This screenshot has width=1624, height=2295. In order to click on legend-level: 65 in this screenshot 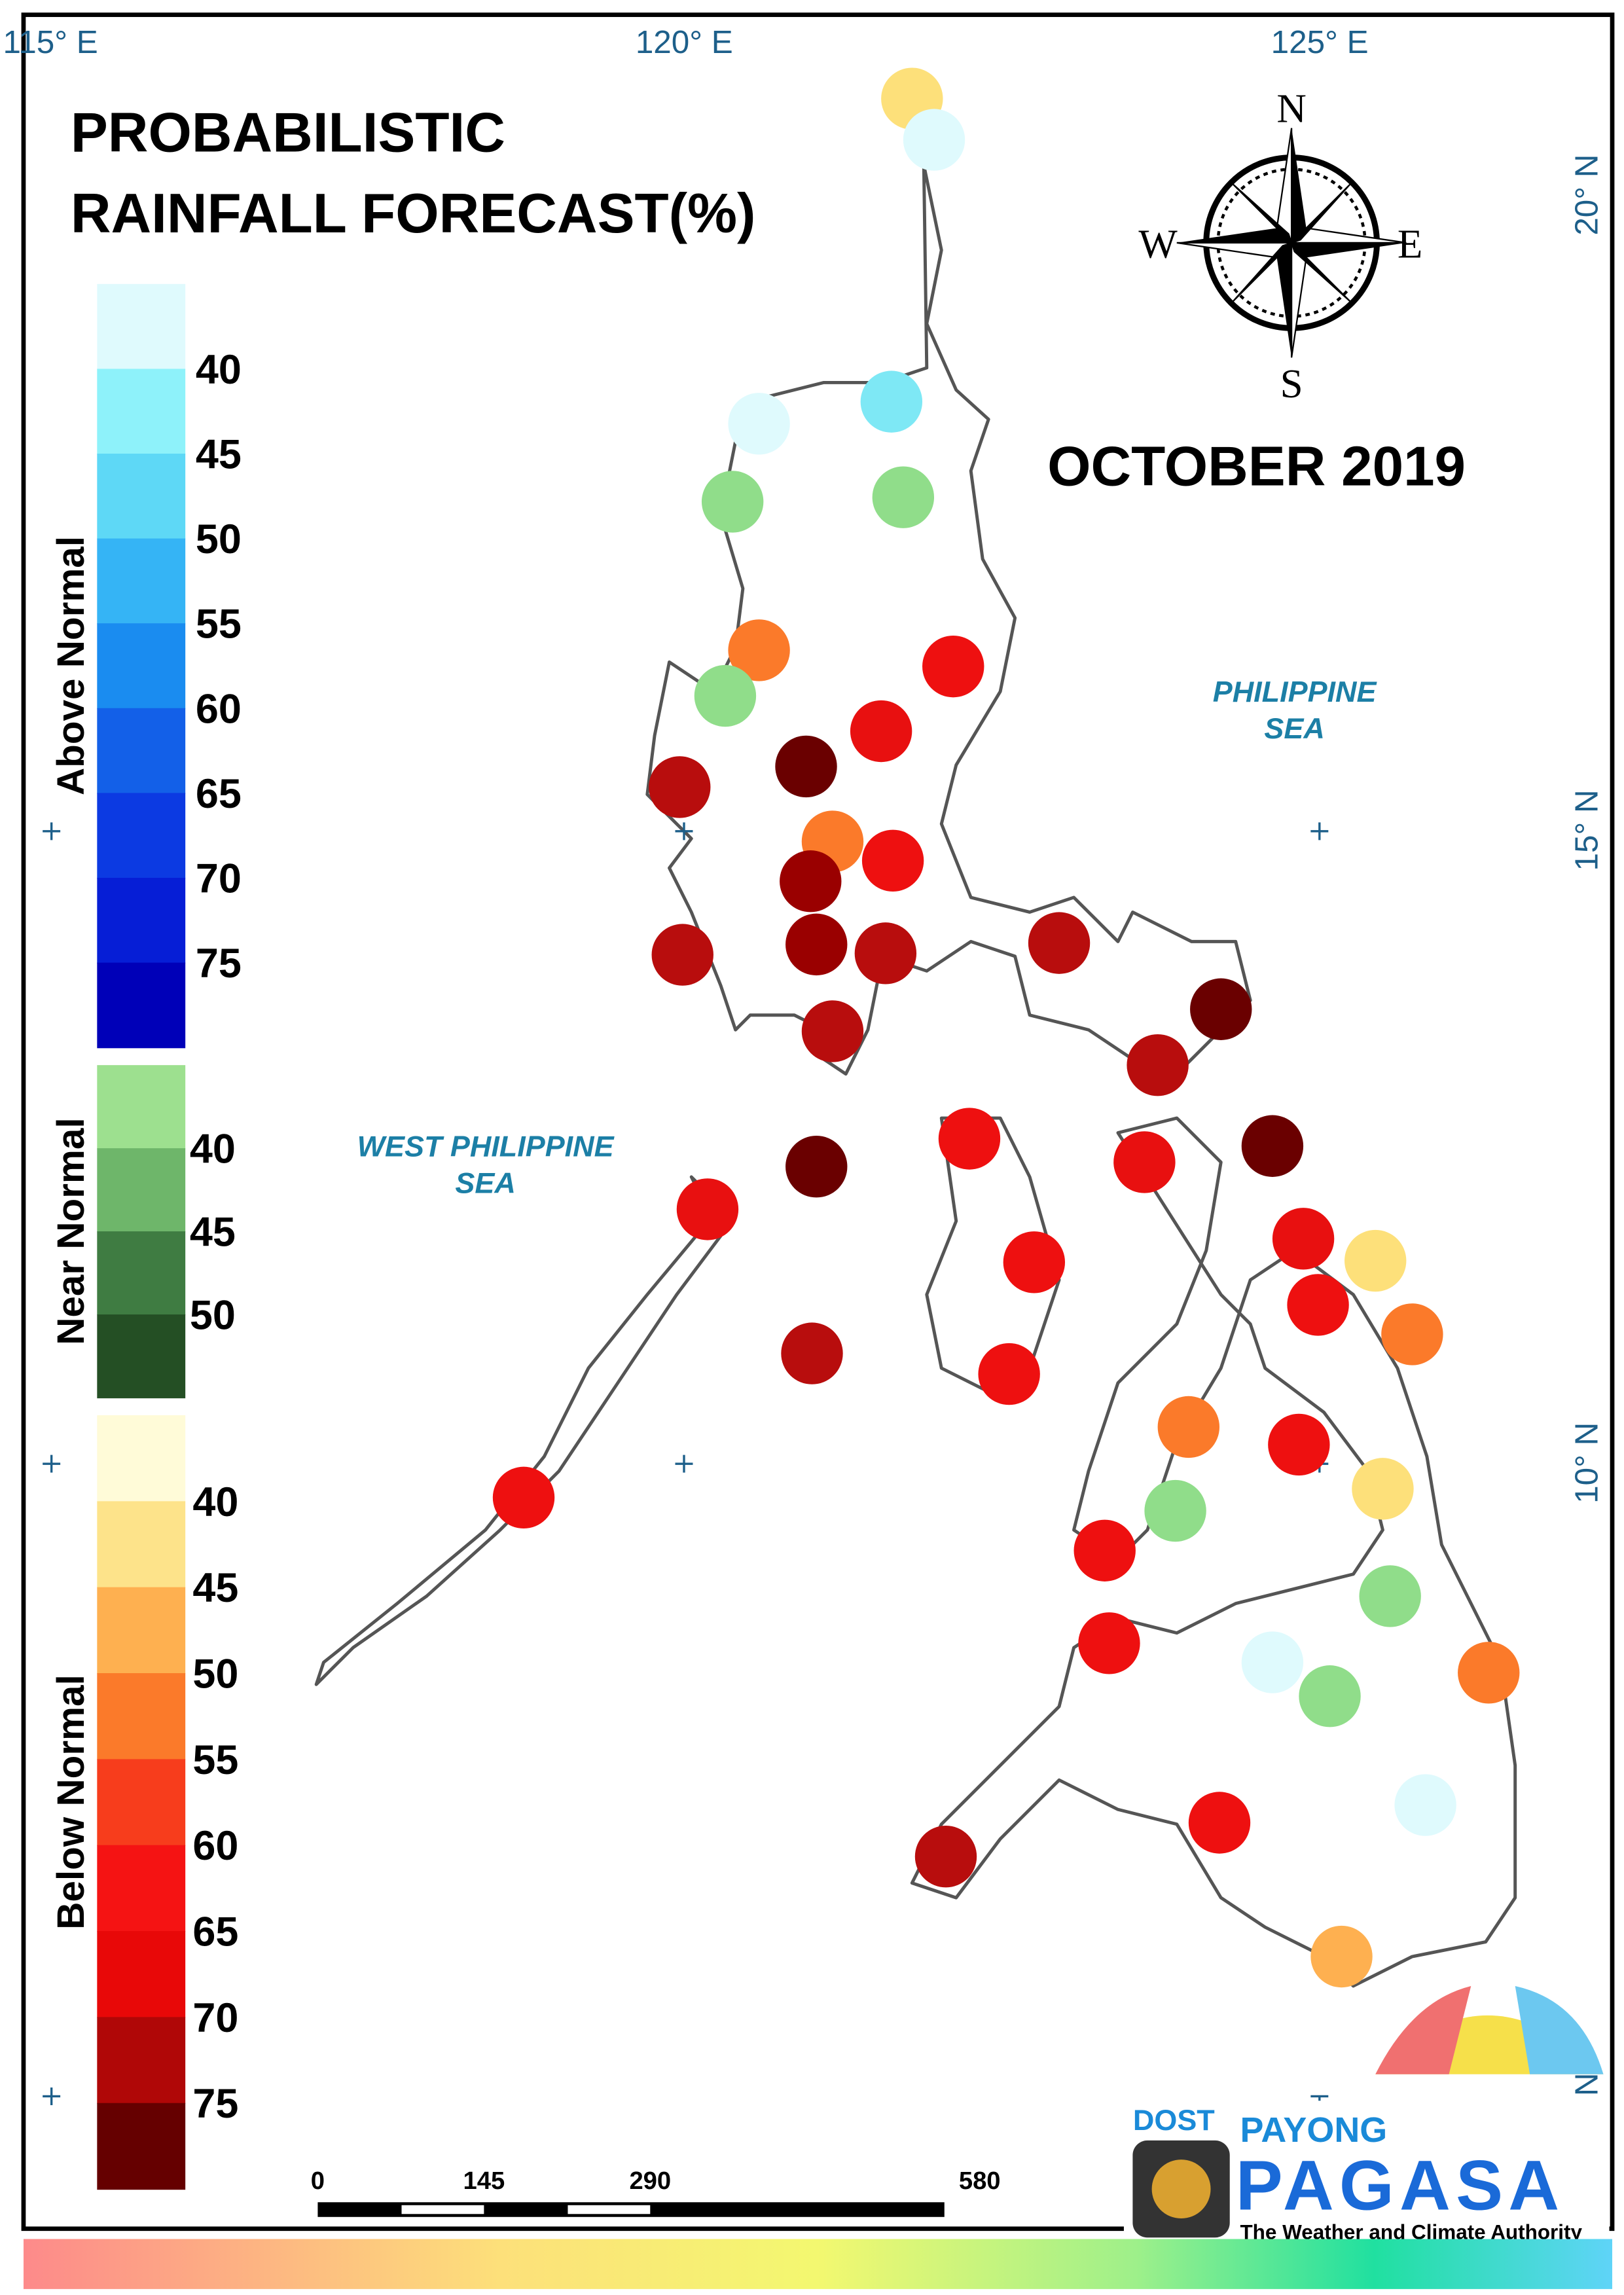, I will do `click(215, 1932)`.